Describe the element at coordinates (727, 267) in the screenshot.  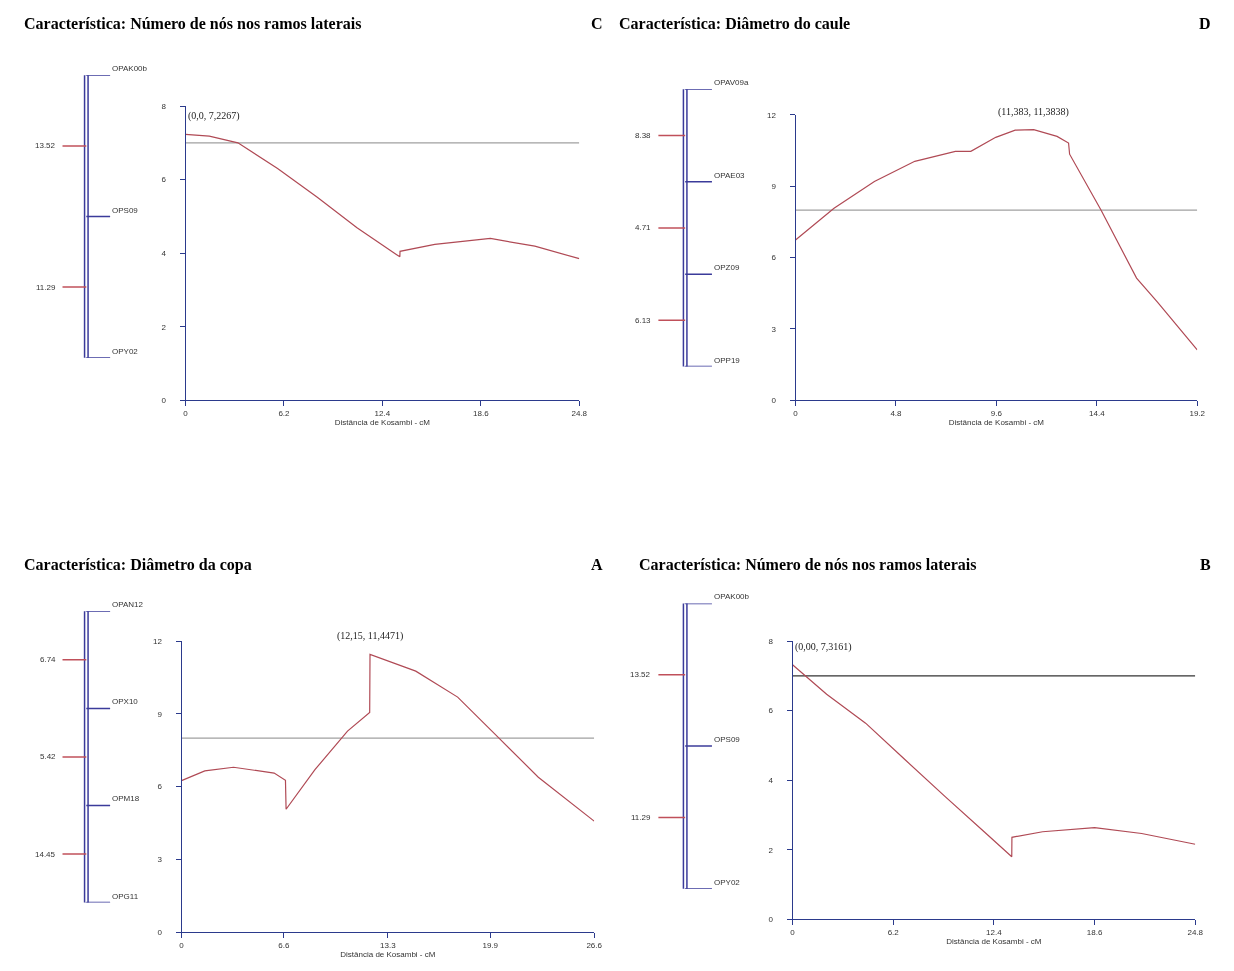
I see `category-label: OPZ09` at that location.